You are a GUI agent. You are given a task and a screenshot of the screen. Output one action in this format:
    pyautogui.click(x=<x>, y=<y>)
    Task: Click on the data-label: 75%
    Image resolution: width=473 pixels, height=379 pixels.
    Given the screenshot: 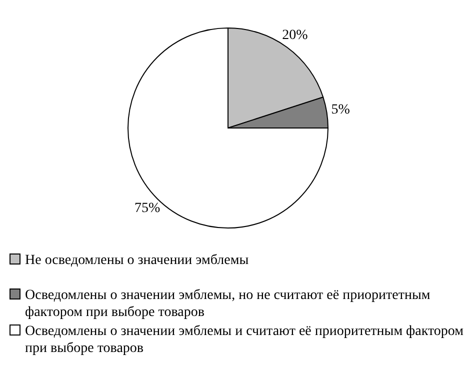 What is the action you would take?
    pyautogui.click(x=147, y=208)
    